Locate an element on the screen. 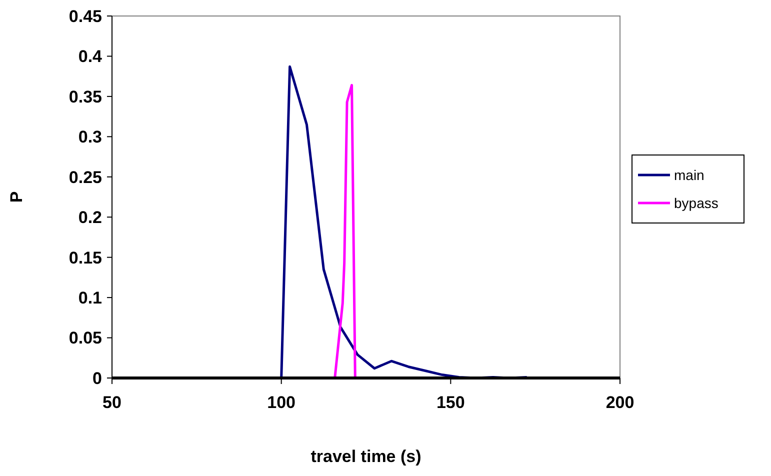 Image resolution: width=771 pixels, height=476 pixels. y-tick-label: 0.2 is located at coordinates (90, 218).